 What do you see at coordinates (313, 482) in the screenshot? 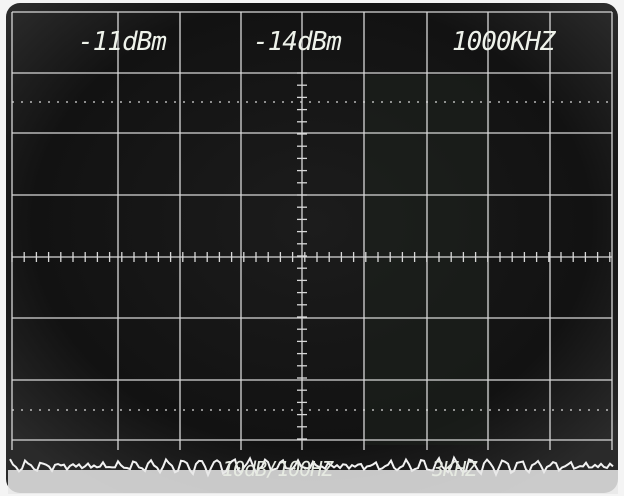
I see `trace-floor` at bounding box center [313, 482].